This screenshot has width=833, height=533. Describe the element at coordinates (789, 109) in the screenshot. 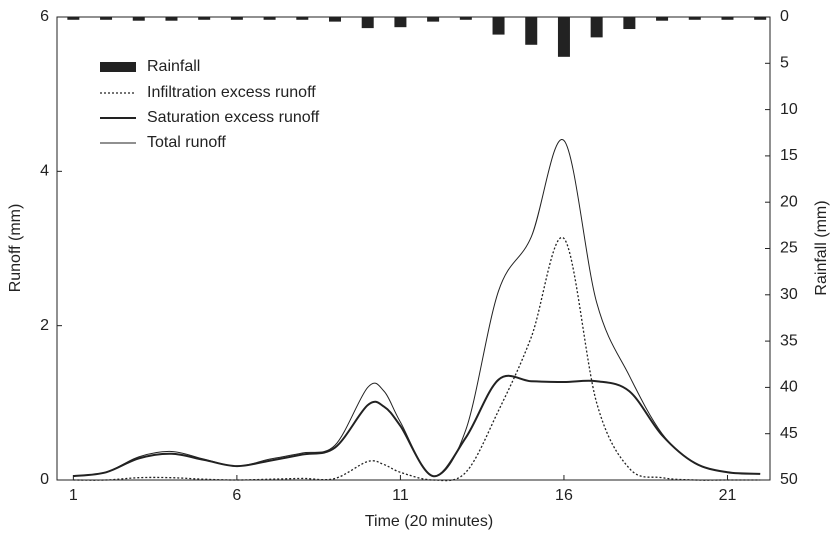

I see `y2-tick-label: 10` at that location.